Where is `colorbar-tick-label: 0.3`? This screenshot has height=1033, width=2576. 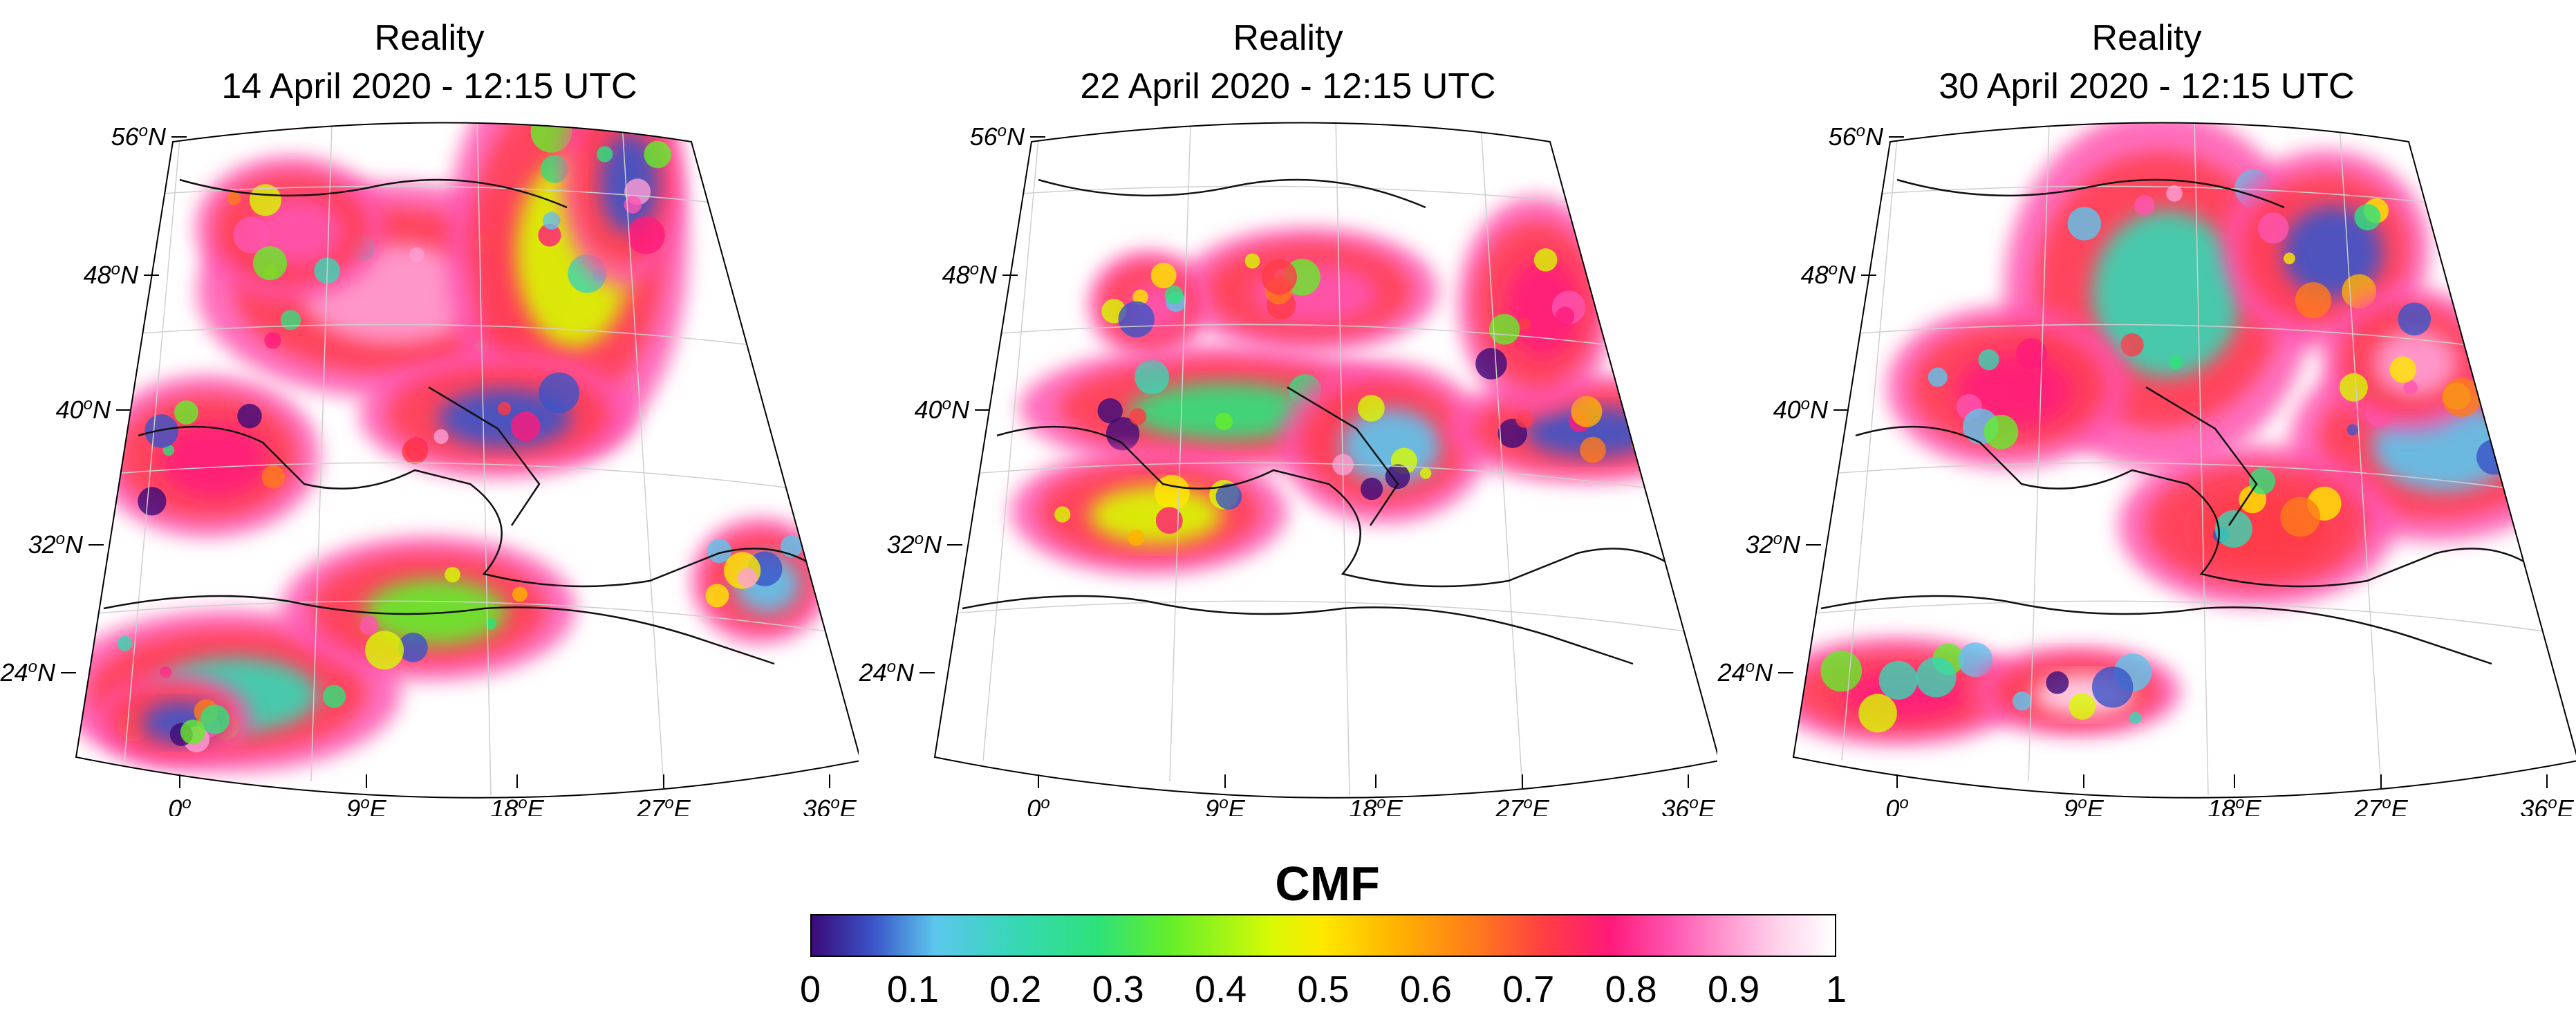 colorbar-tick-label: 0.3 is located at coordinates (1118, 989).